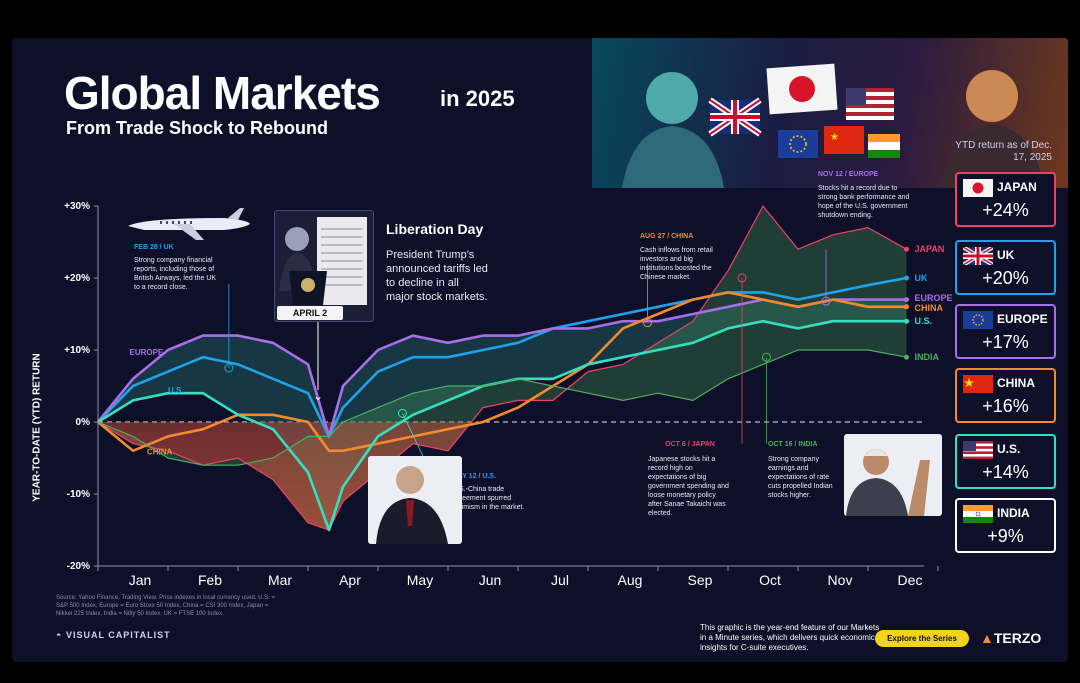 This screenshot has width=1080, height=683. I want to click on ytd-card-india: INDIA +9%, so click(1005, 525).